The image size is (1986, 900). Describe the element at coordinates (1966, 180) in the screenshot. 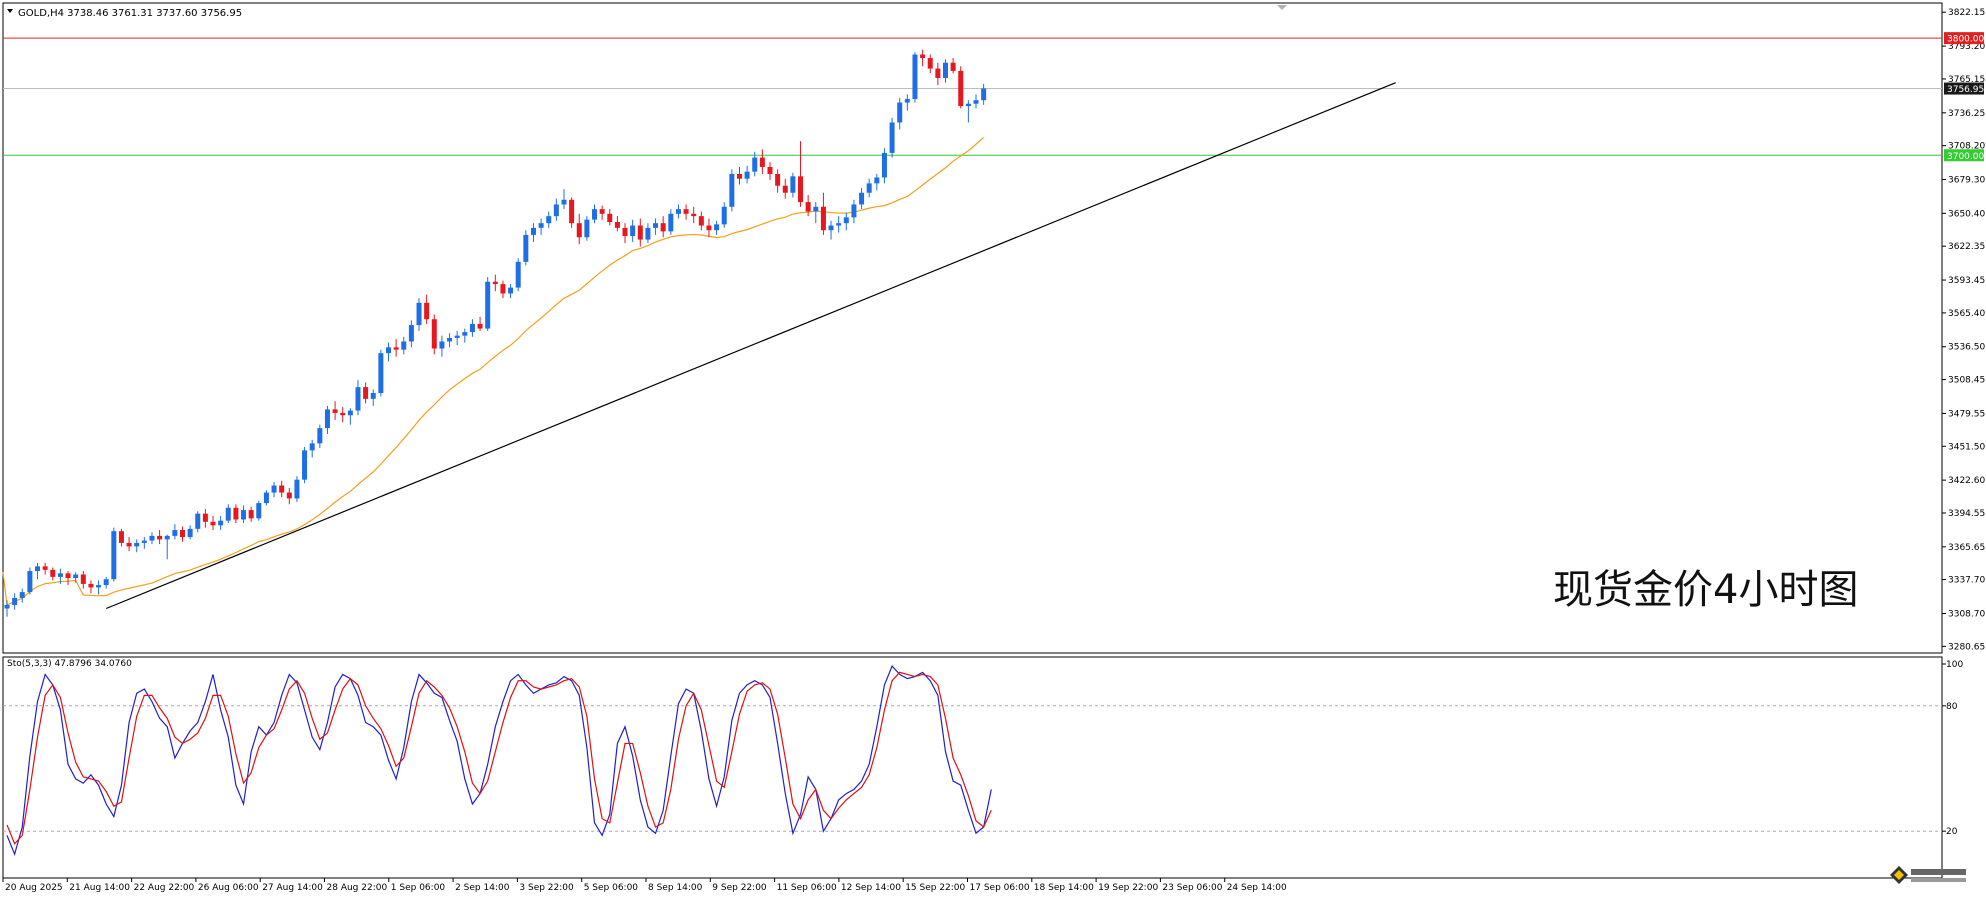

I see `price-tick-label: 3679.30` at that location.